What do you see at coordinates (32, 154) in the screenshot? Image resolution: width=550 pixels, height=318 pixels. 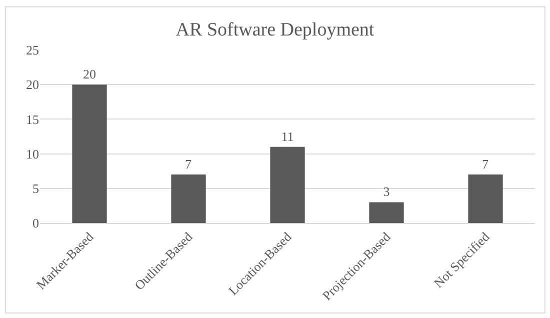 I see `y-tick-label: 10` at bounding box center [32, 154].